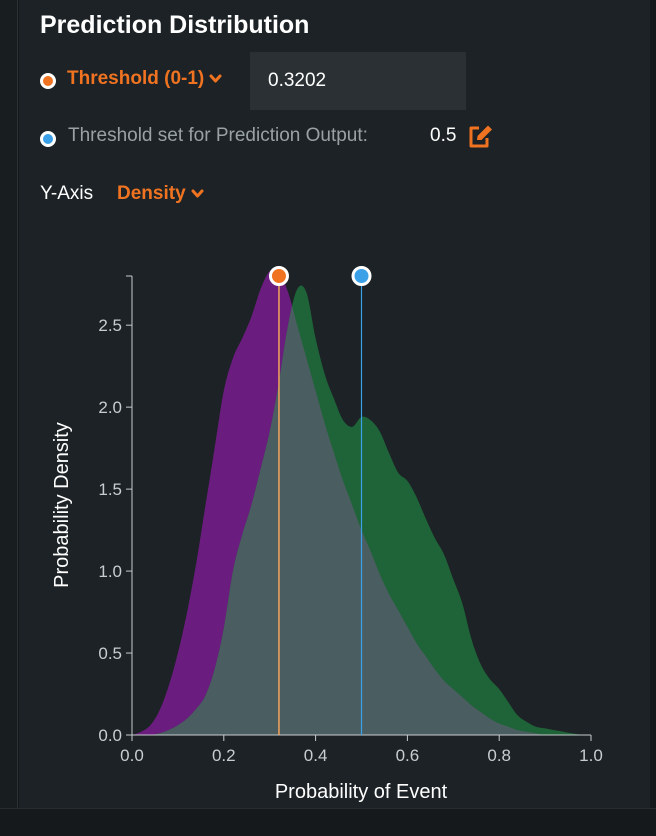 The height and width of the screenshot is (836, 656). I want to click on chart-markers, so click(320, 500).